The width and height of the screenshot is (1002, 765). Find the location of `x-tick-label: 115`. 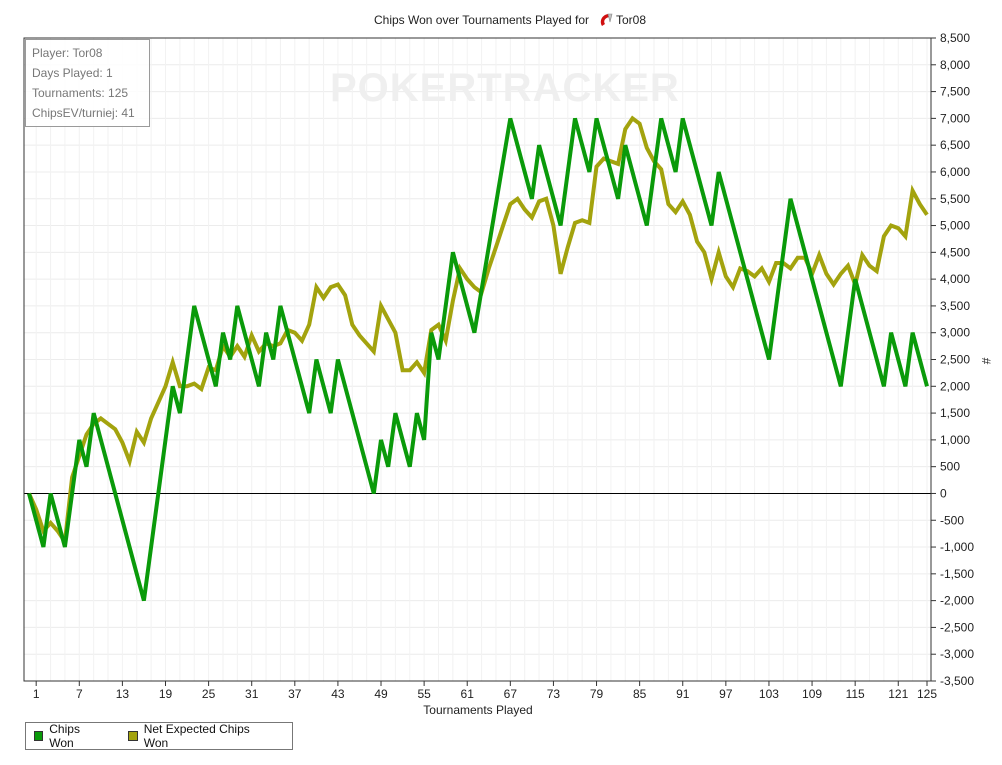

x-tick-label: 115 is located at coordinates (855, 694).